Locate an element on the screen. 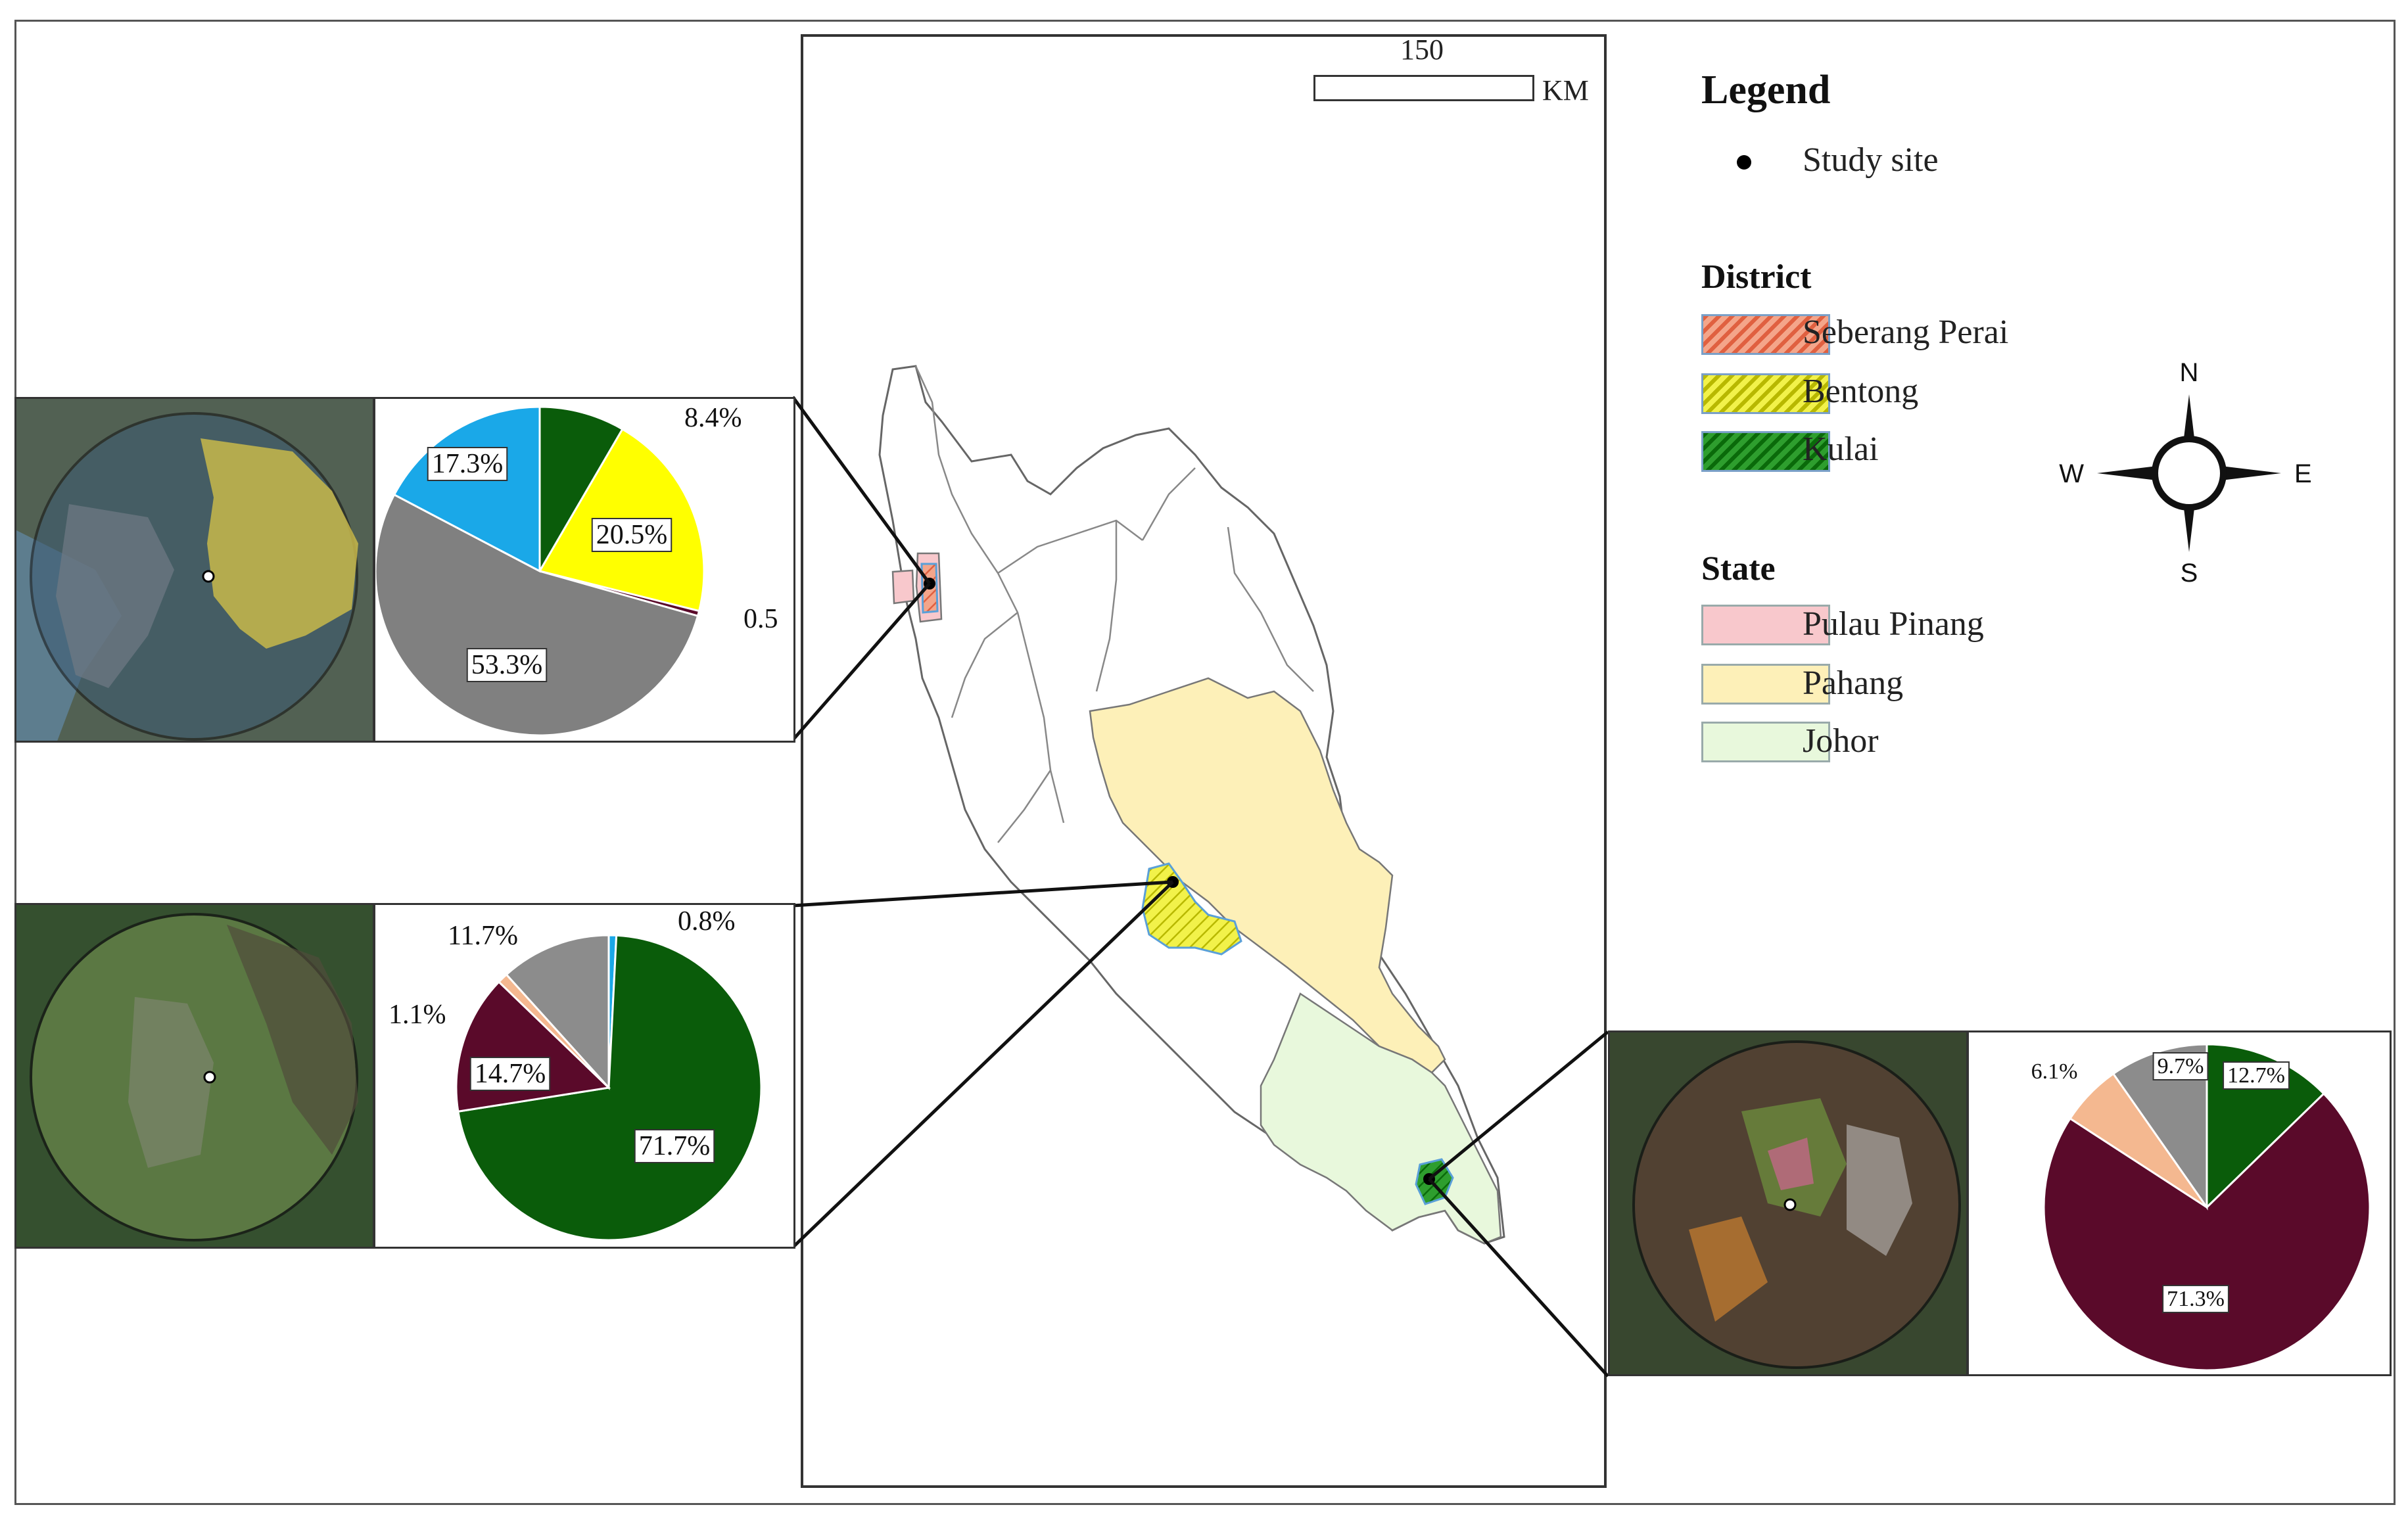 The width and height of the screenshot is (2408, 1528). pie-slice-label: 6.1% is located at coordinates (2054, 1071).